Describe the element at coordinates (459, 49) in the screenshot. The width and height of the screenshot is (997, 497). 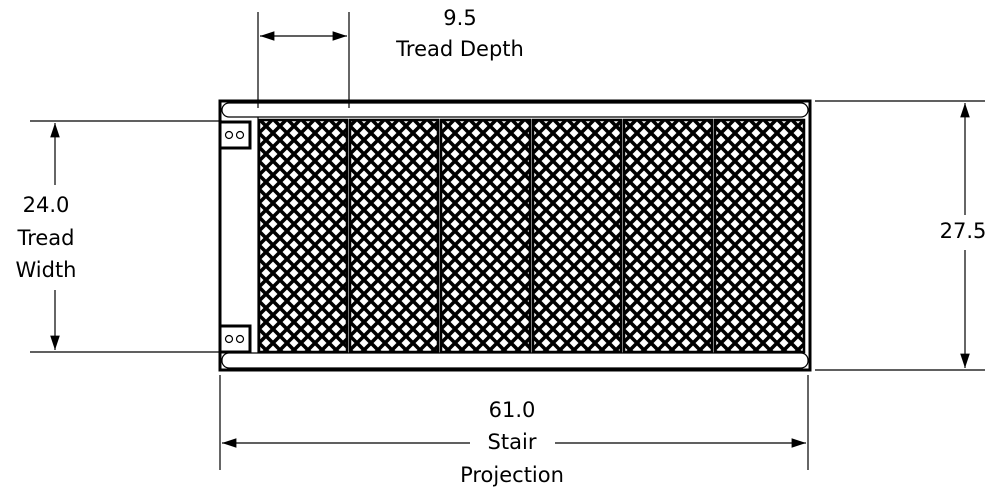
I see `dim-label: Tread Depth` at that location.